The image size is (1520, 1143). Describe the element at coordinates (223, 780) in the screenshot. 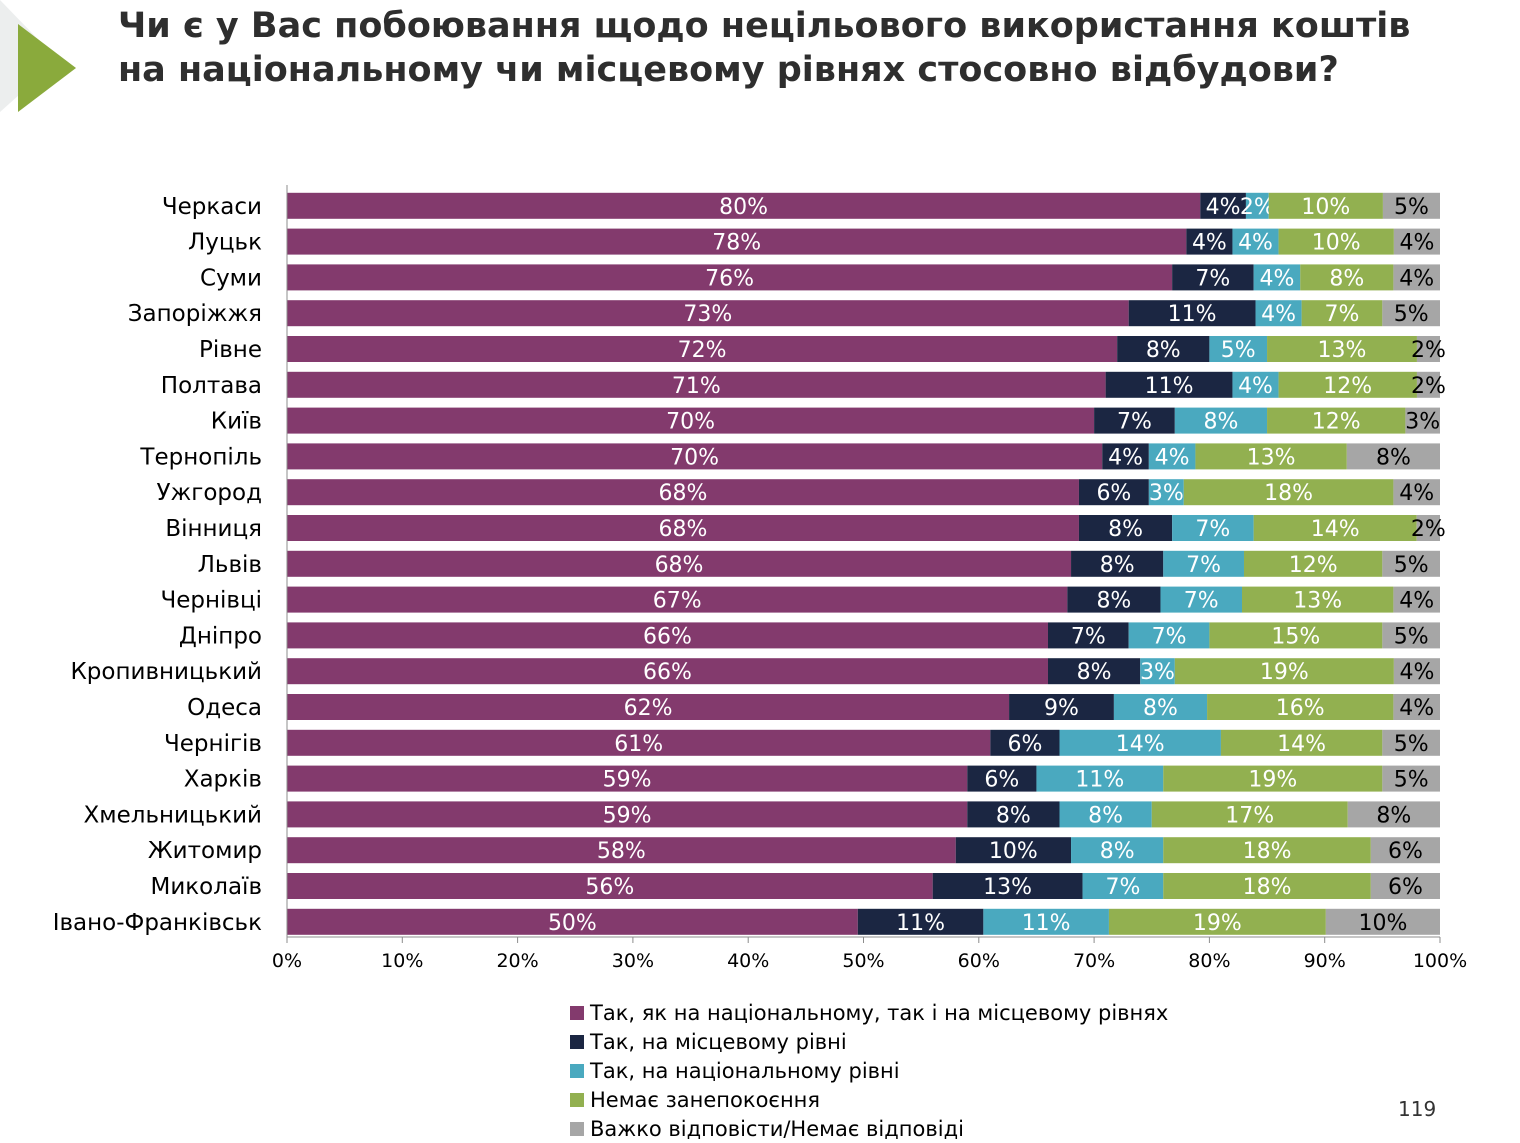

I see `category-label: Харків` at that location.